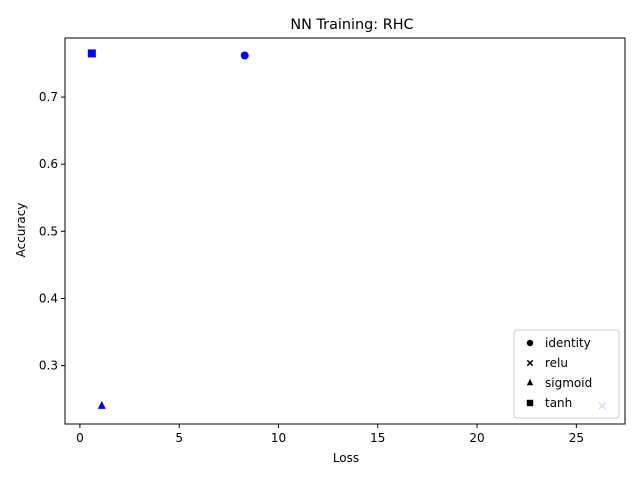  I want to click on data-point-sigmoid, so click(101, 404).